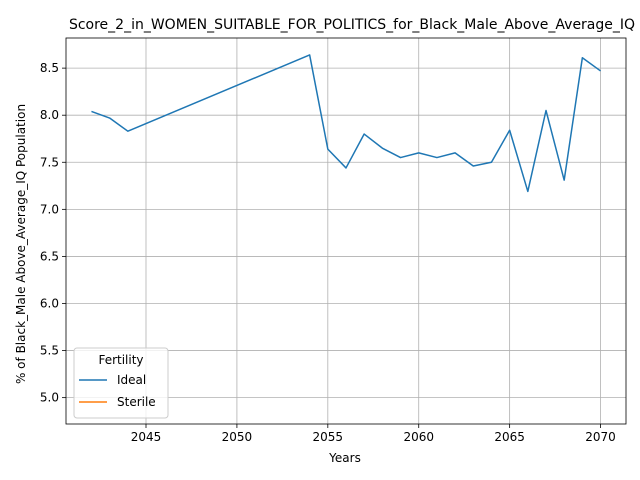  Describe the element at coordinates (146, 437) in the screenshot. I see `x-tick-label: 2045` at that location.